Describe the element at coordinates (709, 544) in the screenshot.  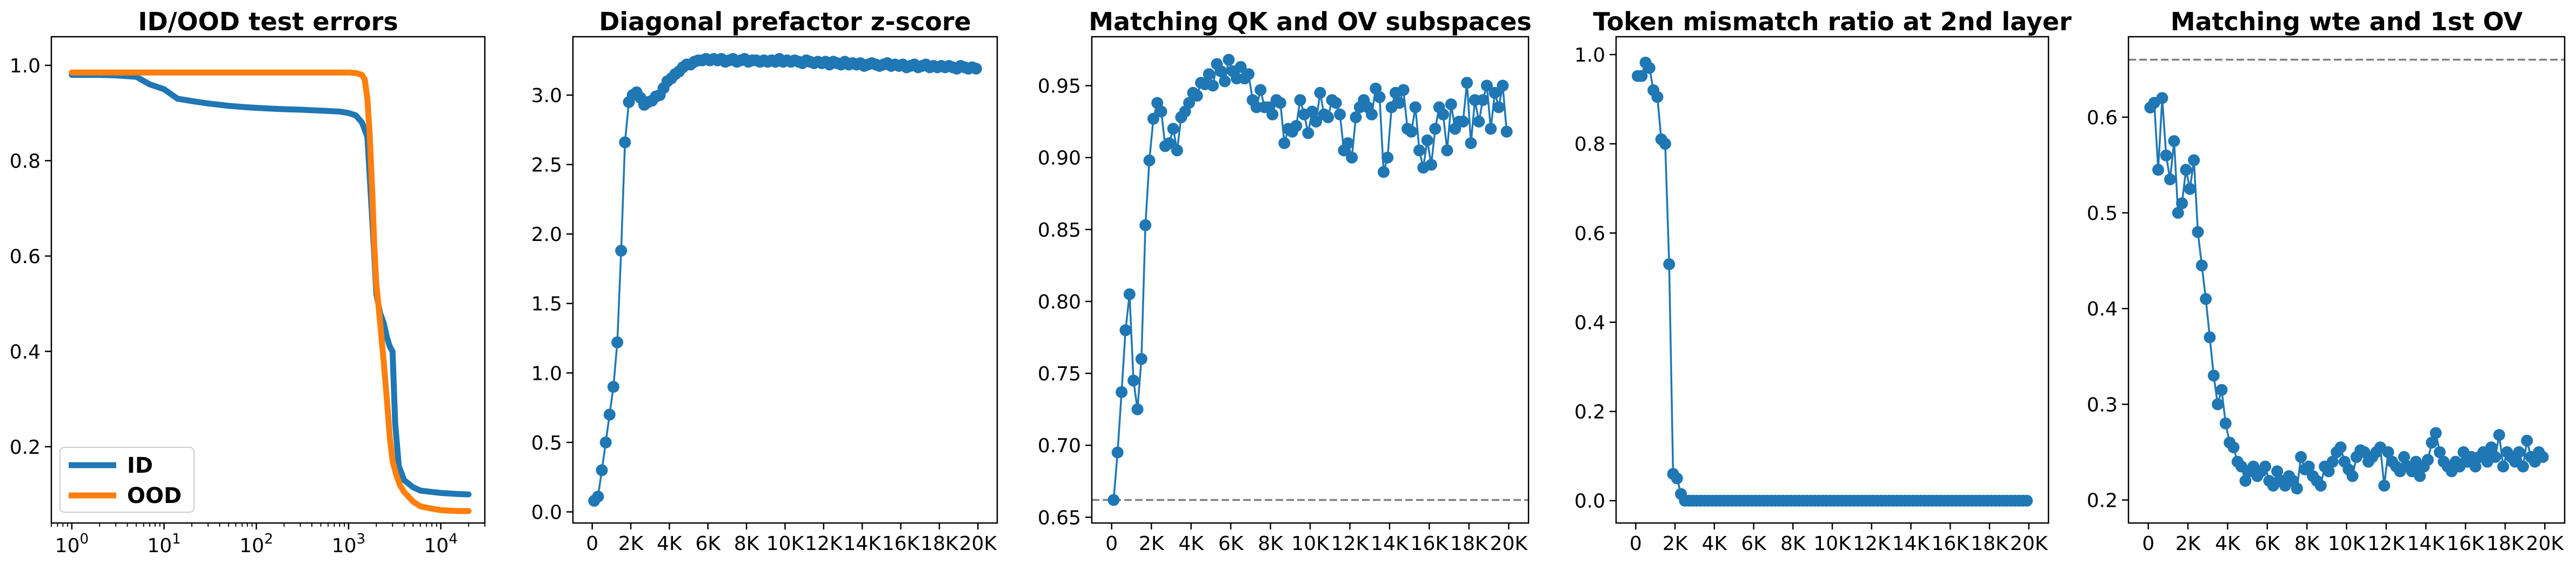
I see `x-tick-label: 6K` at that location.